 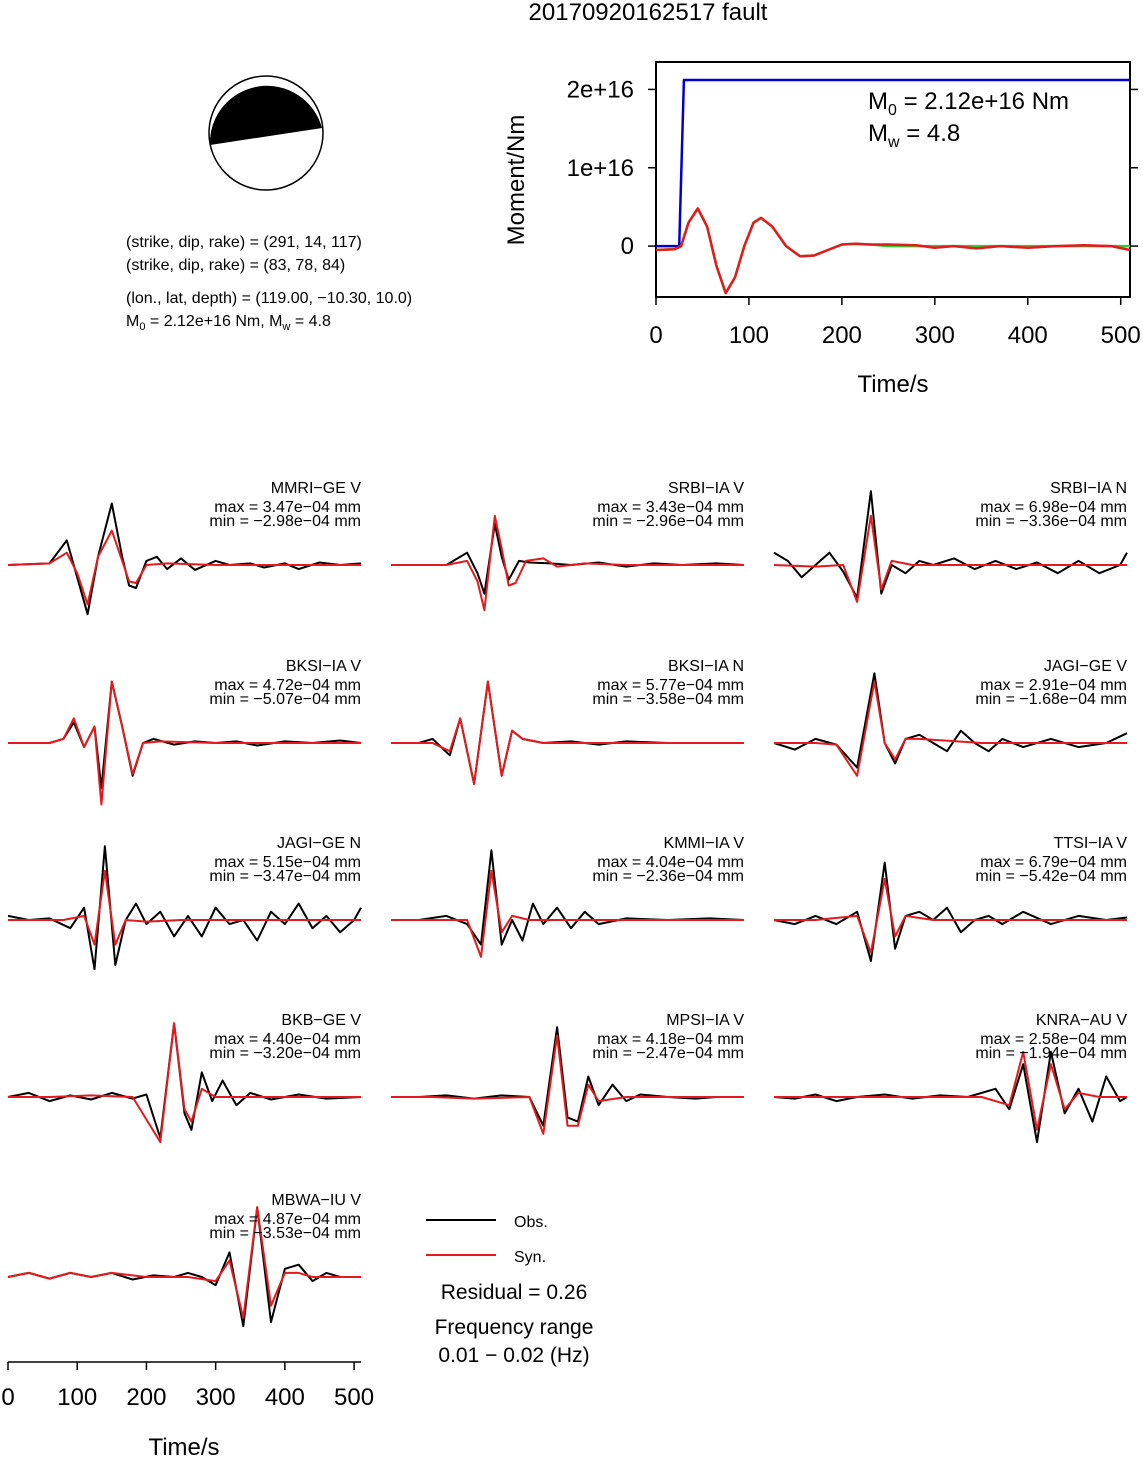 I want to click on station-min-label: min = −1.94e−04 mm, so click(x=1051, y=1053).